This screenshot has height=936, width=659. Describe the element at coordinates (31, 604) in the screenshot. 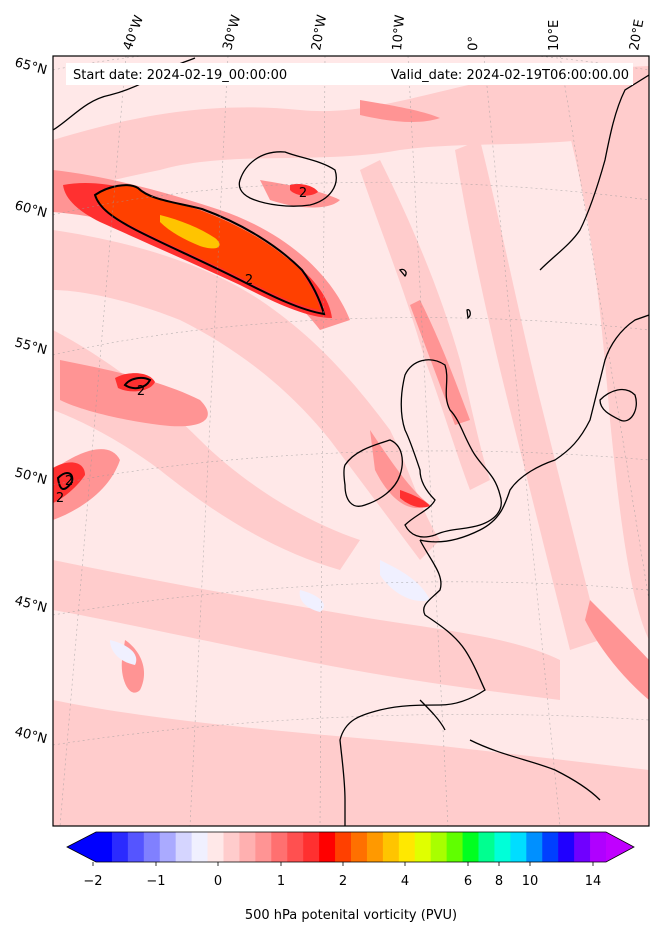

I see `lat-label: 45°N` at that location.